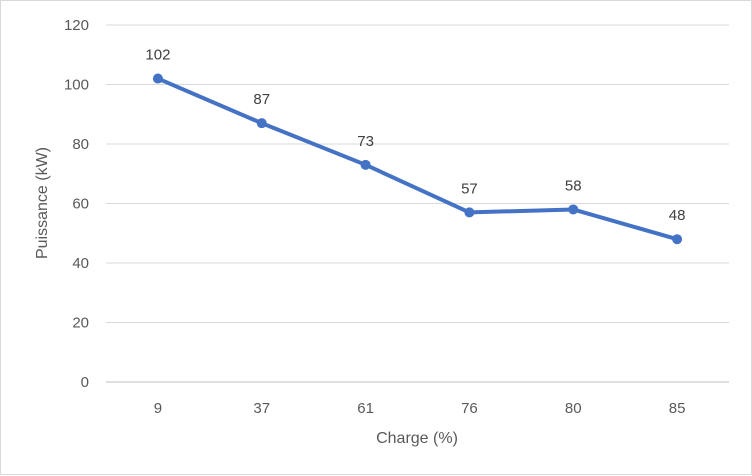  I want to click on y-tick-label: 100, so click(76, 85).